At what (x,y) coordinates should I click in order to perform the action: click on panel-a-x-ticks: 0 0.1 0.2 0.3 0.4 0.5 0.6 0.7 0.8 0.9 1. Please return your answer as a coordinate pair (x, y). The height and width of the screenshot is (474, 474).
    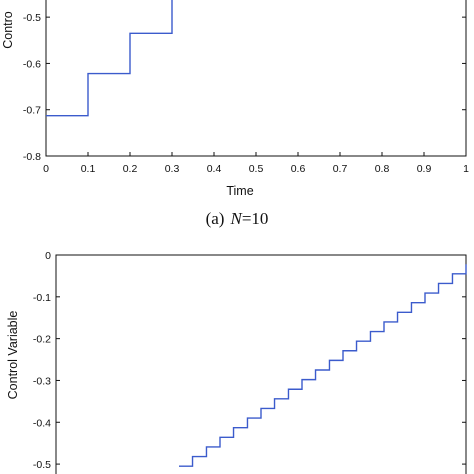
    Looking at the image, I should click on (256, 163).